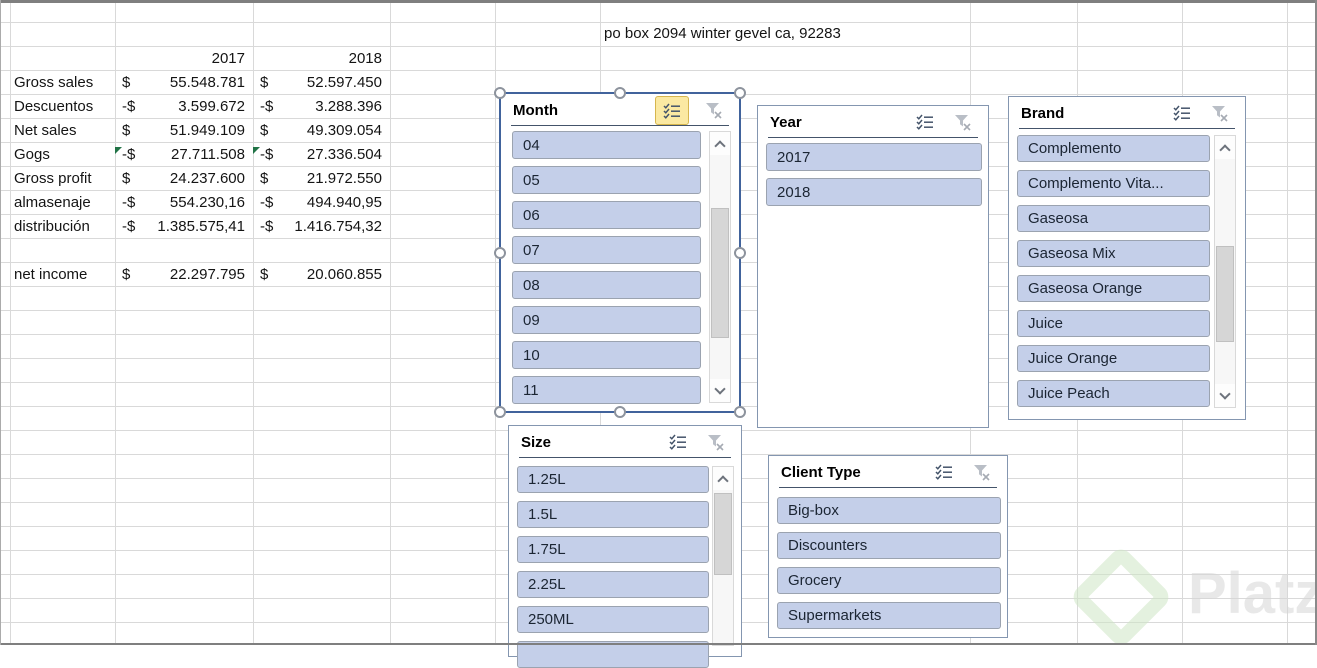 Image resolution: width=1317 pixels, height=668 pixels. Describe the element at coordinates (889, 615) in the screenshot. I see `slicer-item: Supermarkets` at that location.